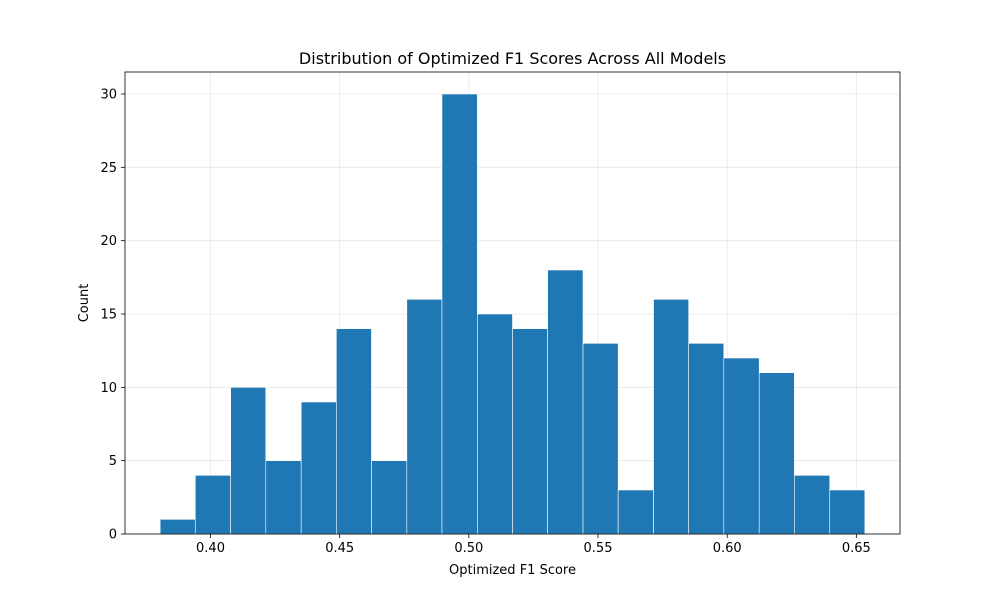  Describe the element at coordinates (113, 461) in the screenshot. I see `y-tick-label: 5` at that location.